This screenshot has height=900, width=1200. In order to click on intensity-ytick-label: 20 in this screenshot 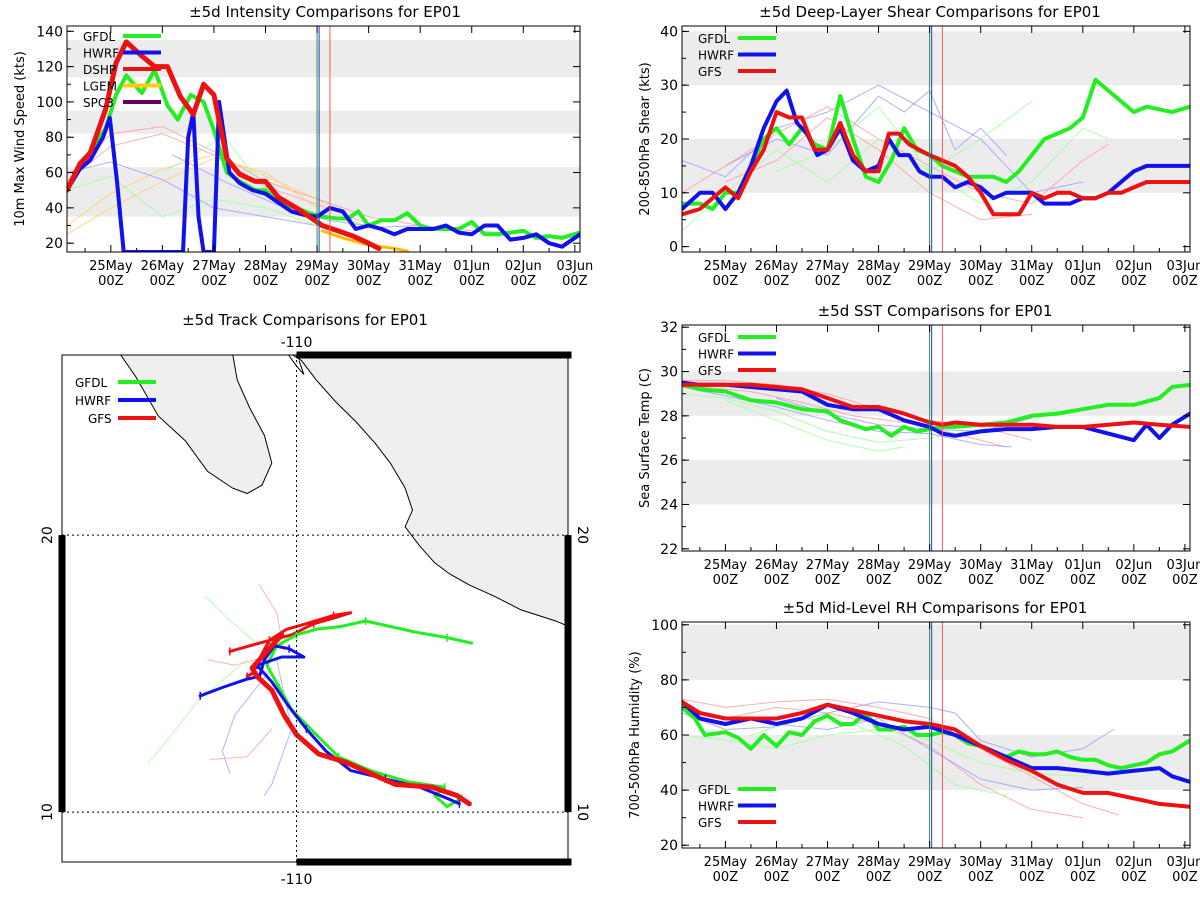, I will do `click(54, 244)`.